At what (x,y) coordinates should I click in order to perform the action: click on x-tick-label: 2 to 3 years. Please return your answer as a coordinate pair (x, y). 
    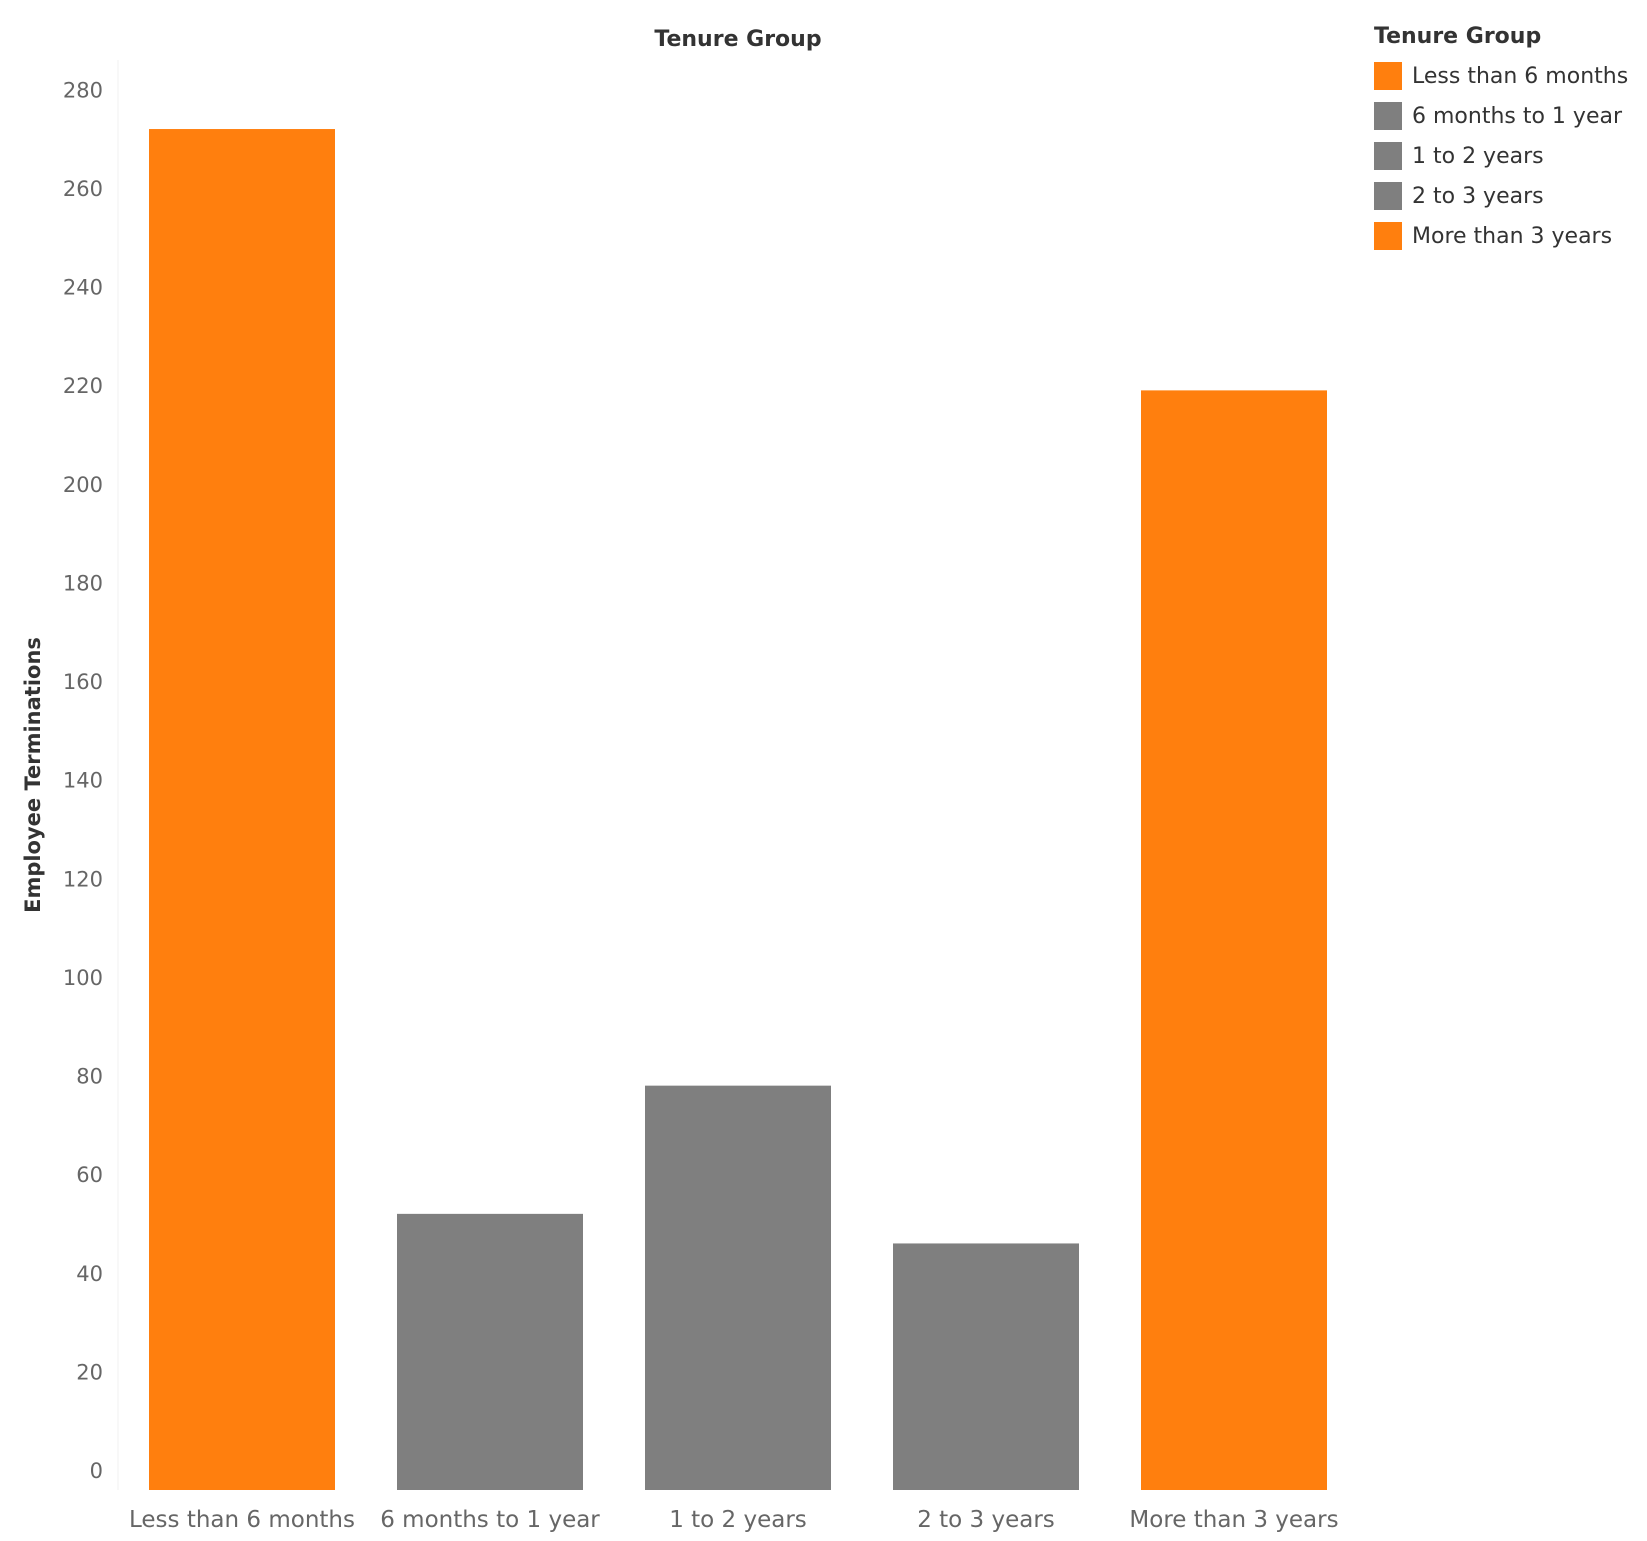
    Looking at the image, I should click on (986, 1520).